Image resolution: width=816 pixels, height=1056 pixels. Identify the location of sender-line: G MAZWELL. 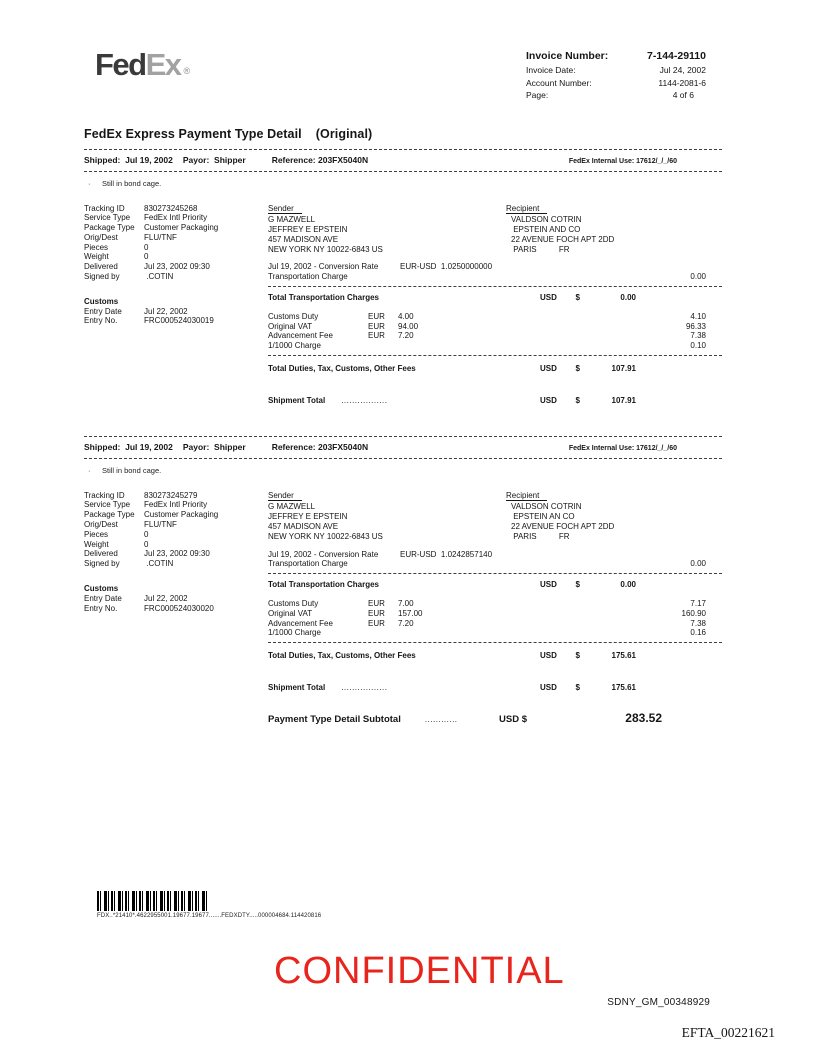
(292, 507).